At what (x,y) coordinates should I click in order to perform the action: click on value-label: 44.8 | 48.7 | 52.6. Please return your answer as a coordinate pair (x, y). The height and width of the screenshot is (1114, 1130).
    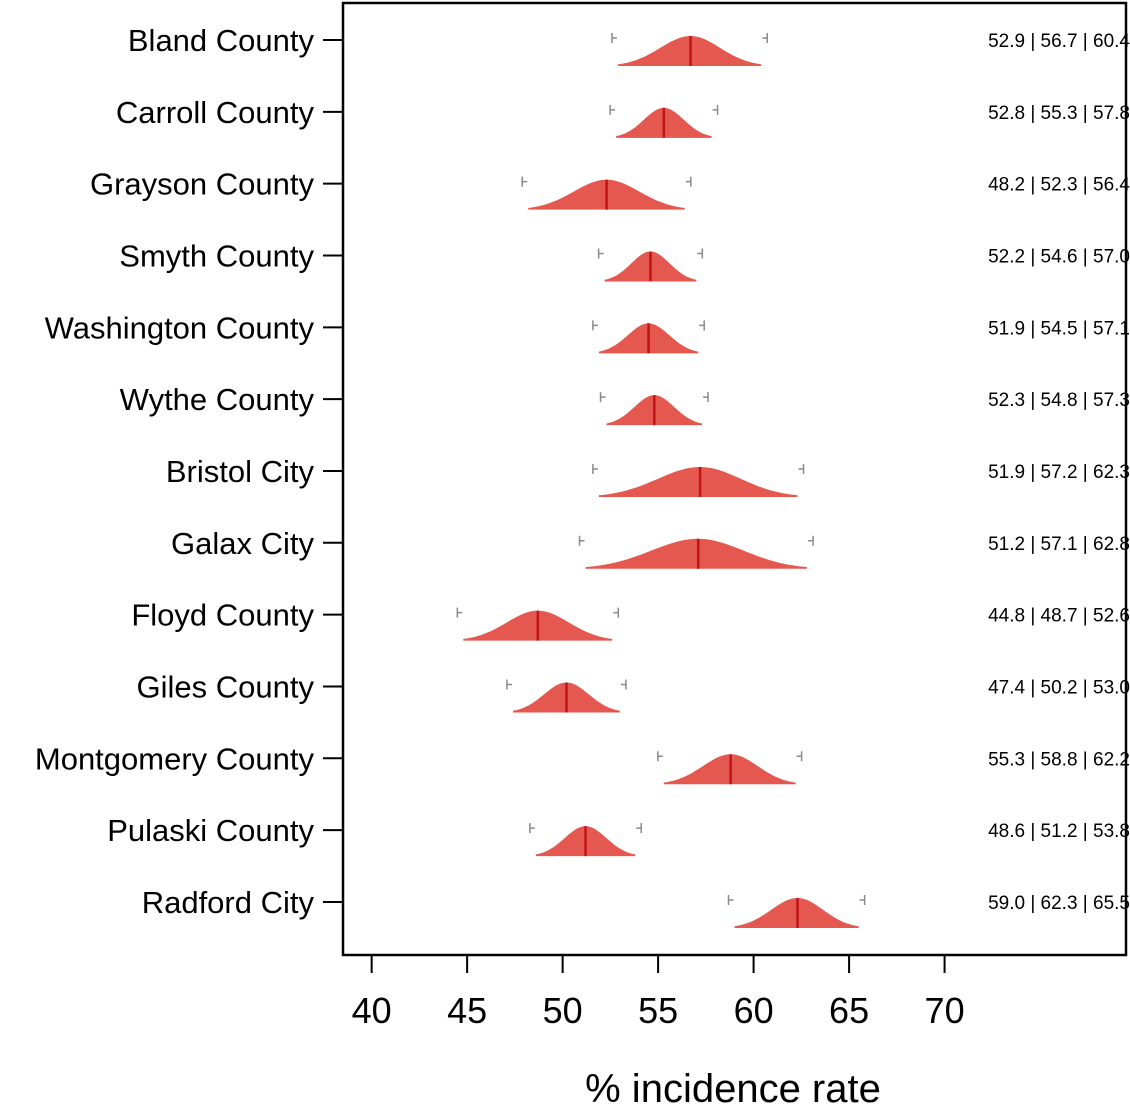
    Looking at the image, I should click on (1059, 616).